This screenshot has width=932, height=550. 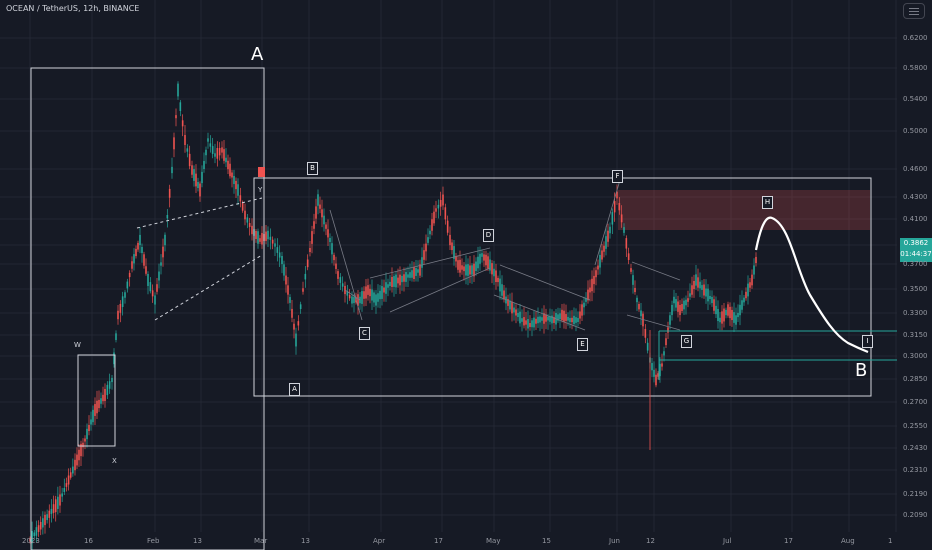 I want to click on time-tick-label: 16, so click(x=88, y=541).